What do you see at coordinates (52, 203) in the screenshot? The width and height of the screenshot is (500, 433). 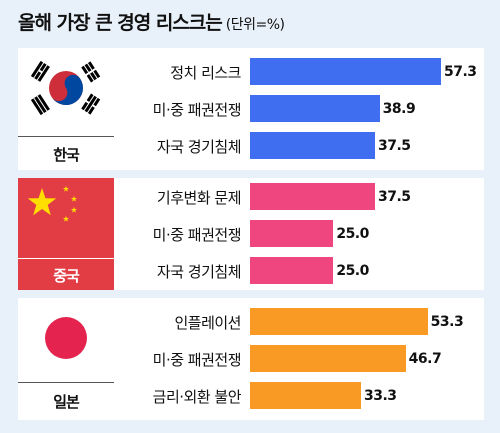 I see `china-flag-icon` at bounding box center [52, 203].